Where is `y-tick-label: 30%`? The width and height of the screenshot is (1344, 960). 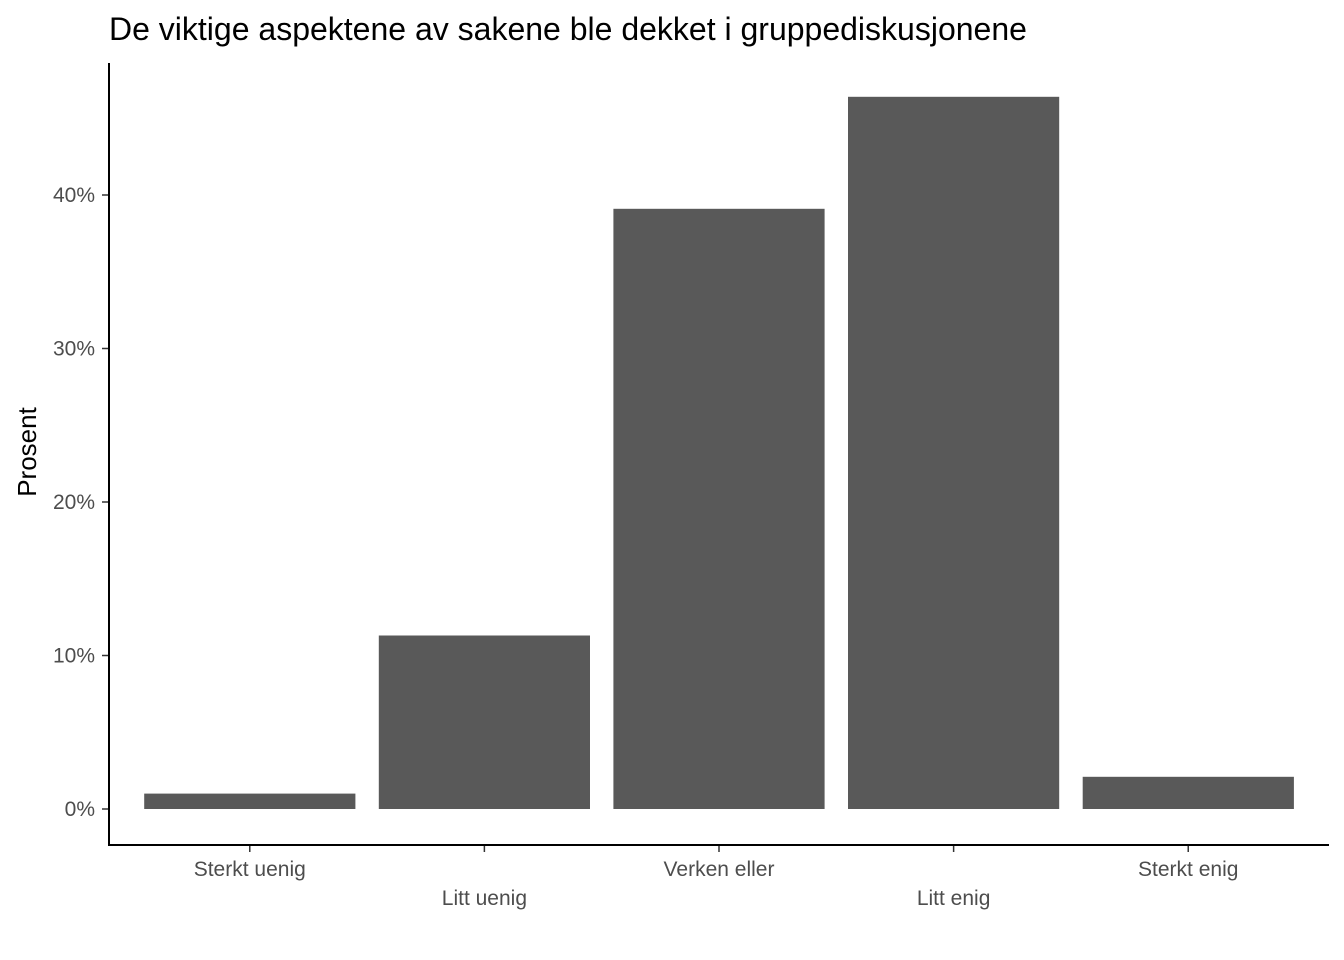
y-tick-label: 30% is located at coordinates (74, 349).